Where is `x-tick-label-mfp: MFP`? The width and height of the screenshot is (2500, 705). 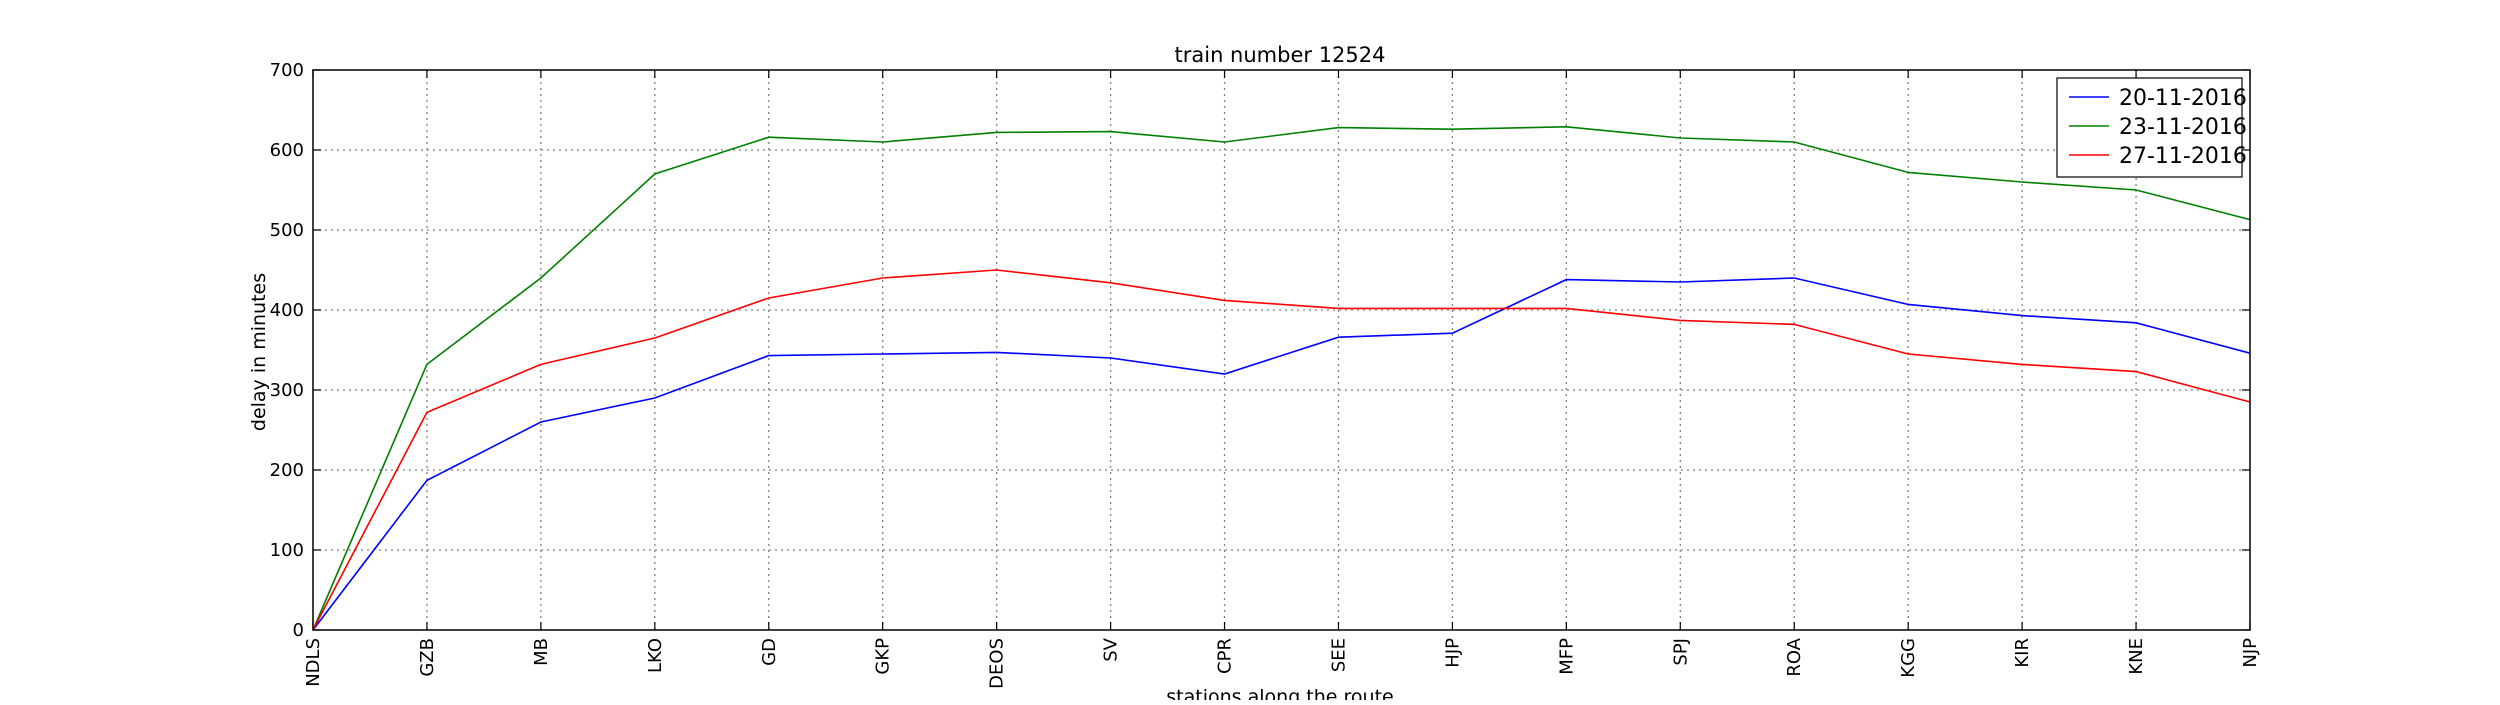 x-tick-label-mfp: MFP is located at coordinates (1566, 656).